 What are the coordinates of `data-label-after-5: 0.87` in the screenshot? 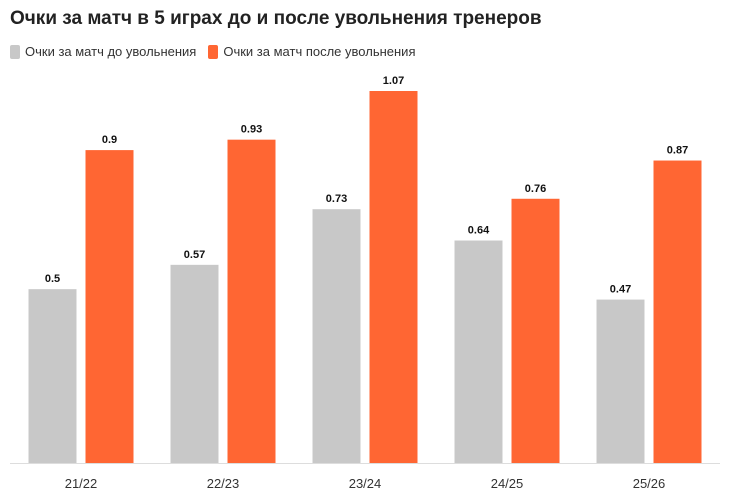 It's located at (677, 151).